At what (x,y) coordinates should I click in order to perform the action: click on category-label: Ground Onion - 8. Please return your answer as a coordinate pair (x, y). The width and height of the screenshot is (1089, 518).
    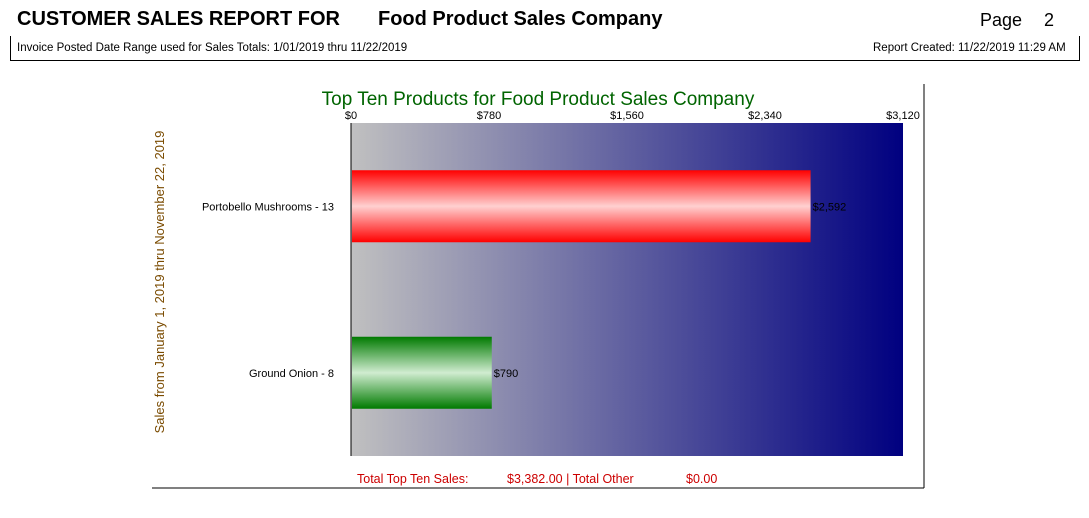
    Looking at the image, I should click on (291, 374).